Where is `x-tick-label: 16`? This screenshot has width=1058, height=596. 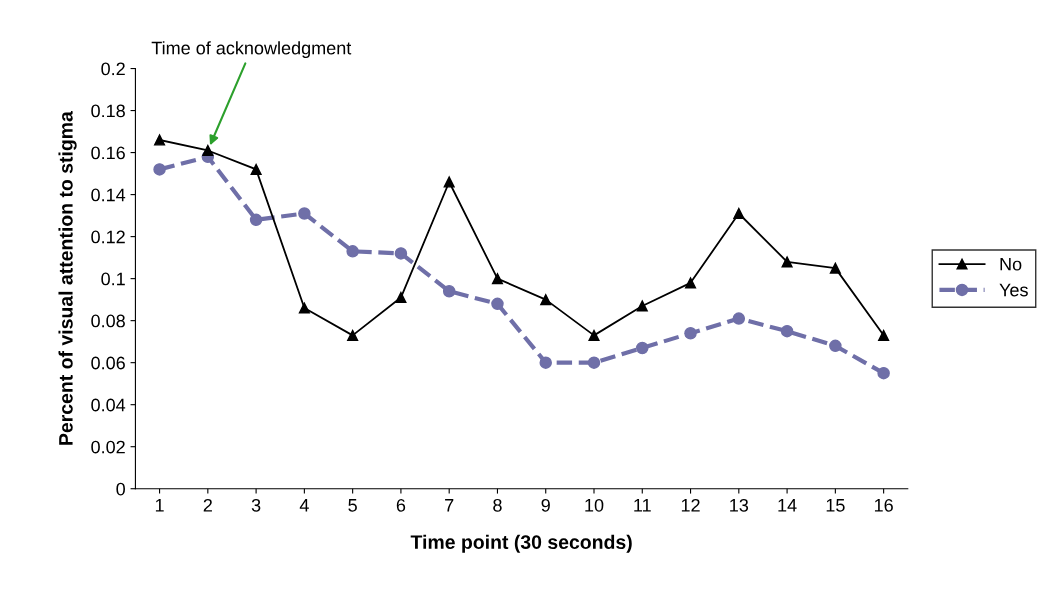
x-tick-label: 16 is located at coordinates (883, 505).